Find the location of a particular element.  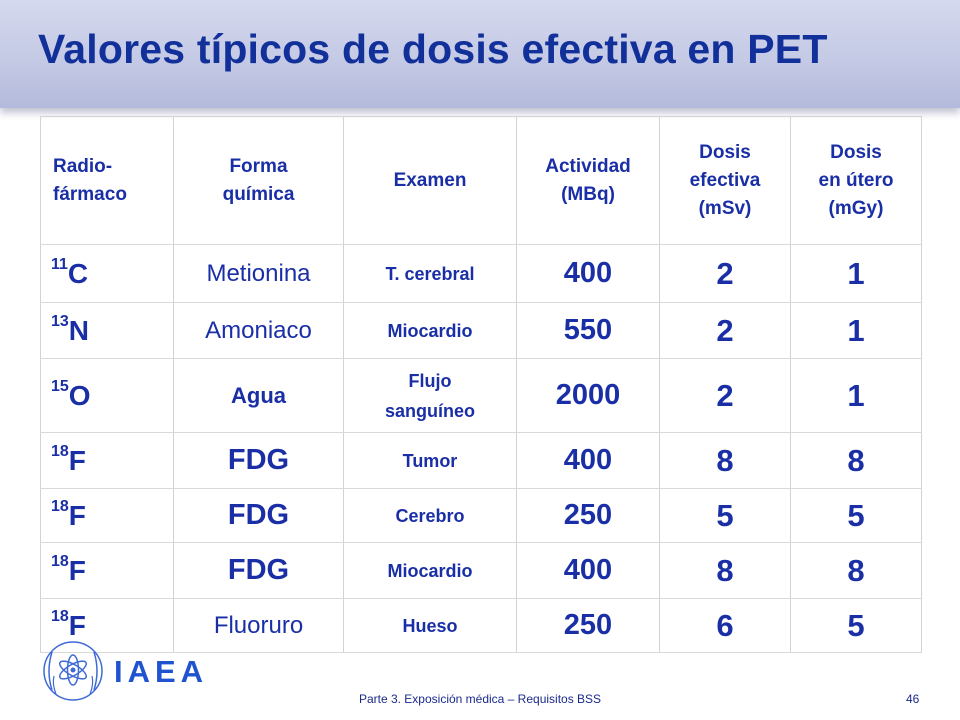

radiofarmaco-cell: 11C is located at coordinates (107, 273).